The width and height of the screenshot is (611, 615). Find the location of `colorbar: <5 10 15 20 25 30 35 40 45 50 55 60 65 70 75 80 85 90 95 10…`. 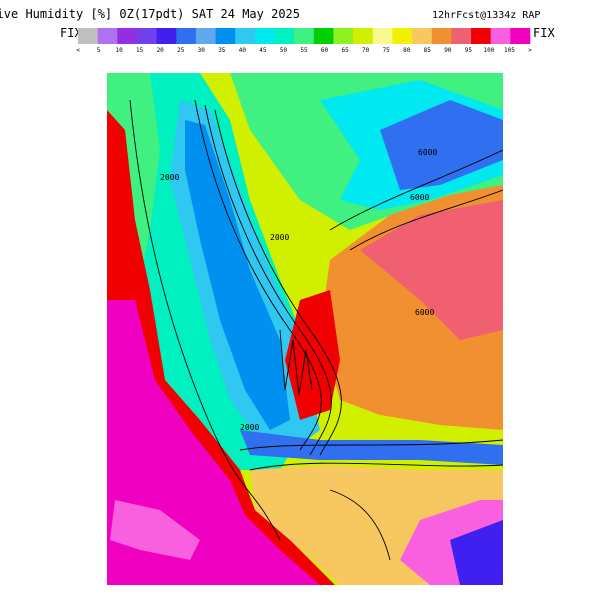

colorbar: <5 10 15 20 25 30 35 40 45 50 55 60 65 70 75 80 85 90 95 10… is located at coordinates (304, 41).